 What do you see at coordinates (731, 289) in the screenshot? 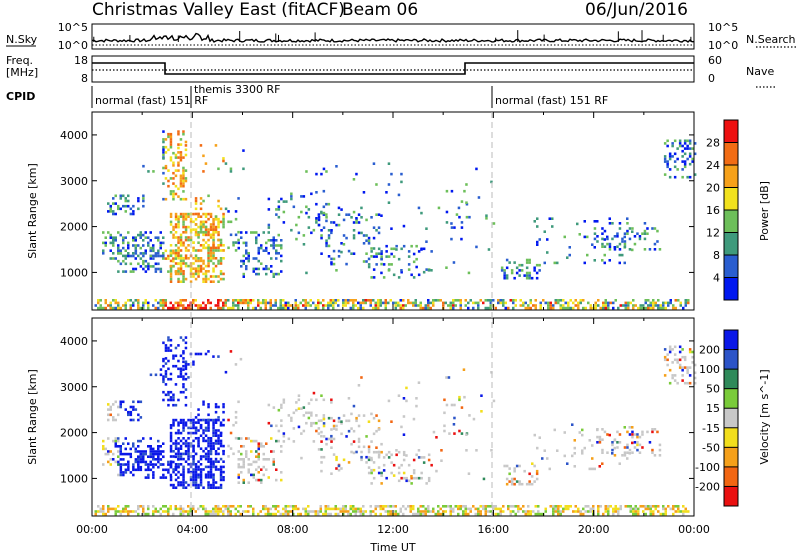
I see `power-colorbar-swatch` at bounding box center [731, 289].